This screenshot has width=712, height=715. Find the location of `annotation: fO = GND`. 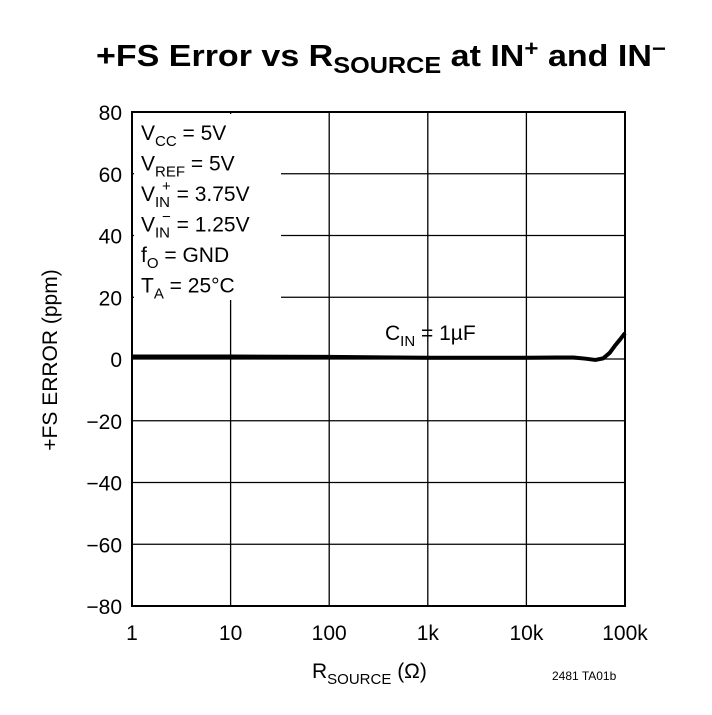

annotation: fO = GND is located at coordinates (185, 258).